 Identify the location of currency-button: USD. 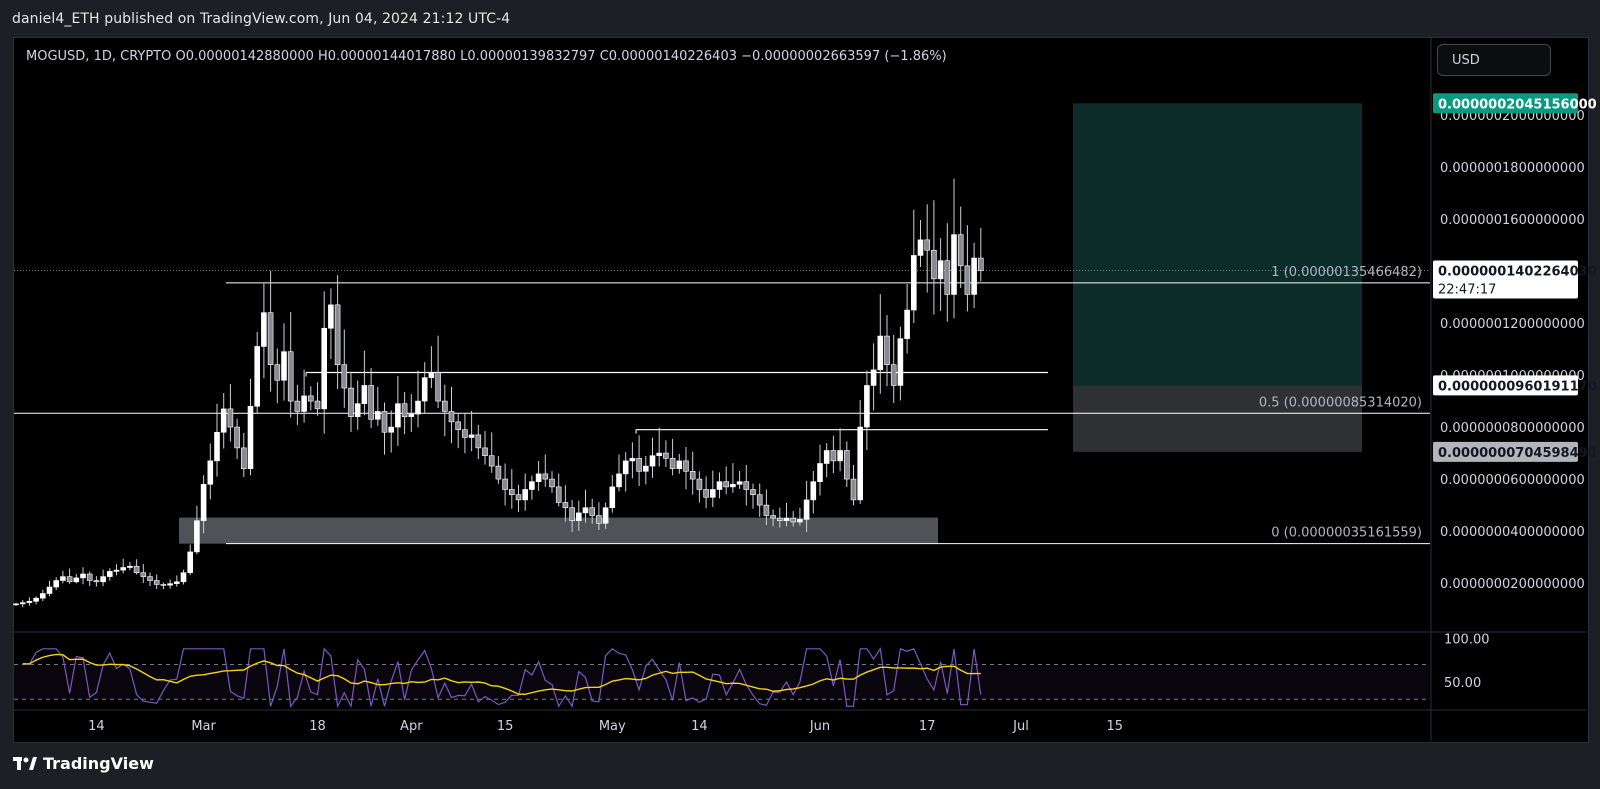
(1494, 60).